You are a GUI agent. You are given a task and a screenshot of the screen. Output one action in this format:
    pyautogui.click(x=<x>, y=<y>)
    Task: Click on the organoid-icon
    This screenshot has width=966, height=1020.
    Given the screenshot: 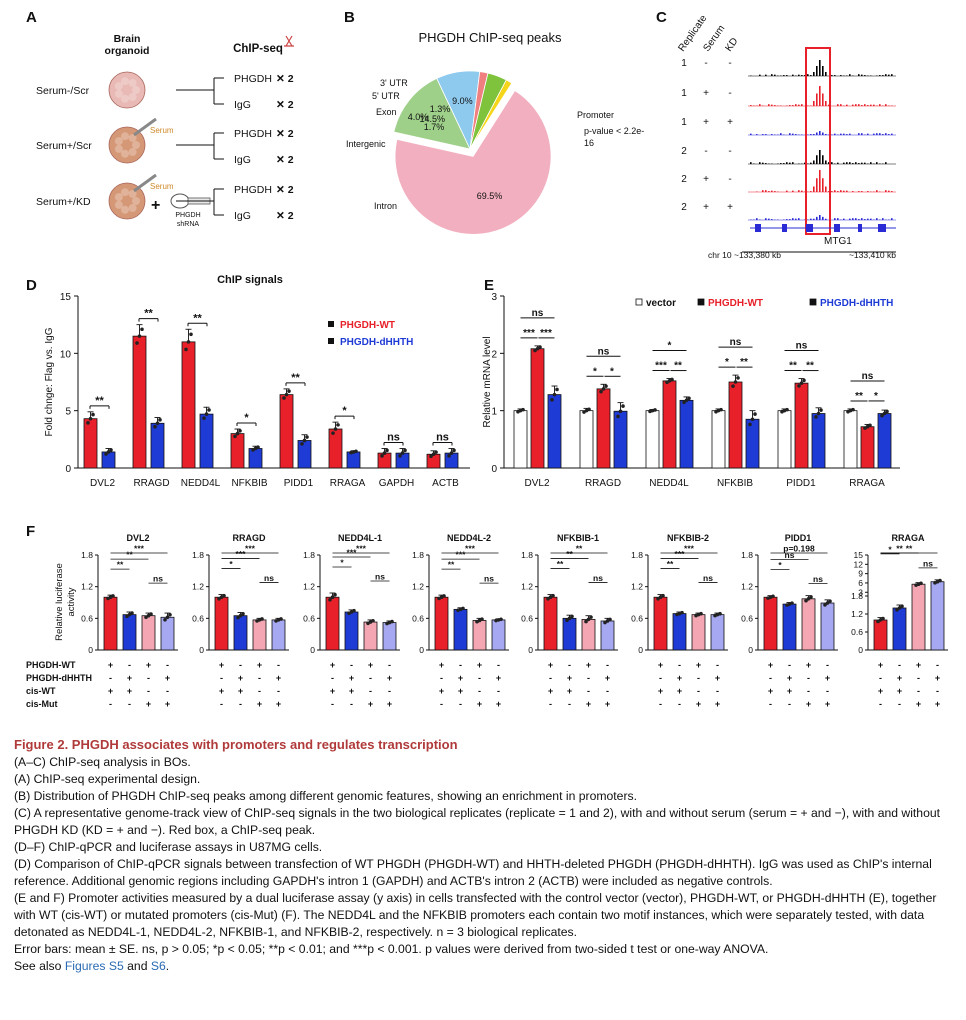 What is the action you would take?
    pyautogui.click(x=127, y=145)
    